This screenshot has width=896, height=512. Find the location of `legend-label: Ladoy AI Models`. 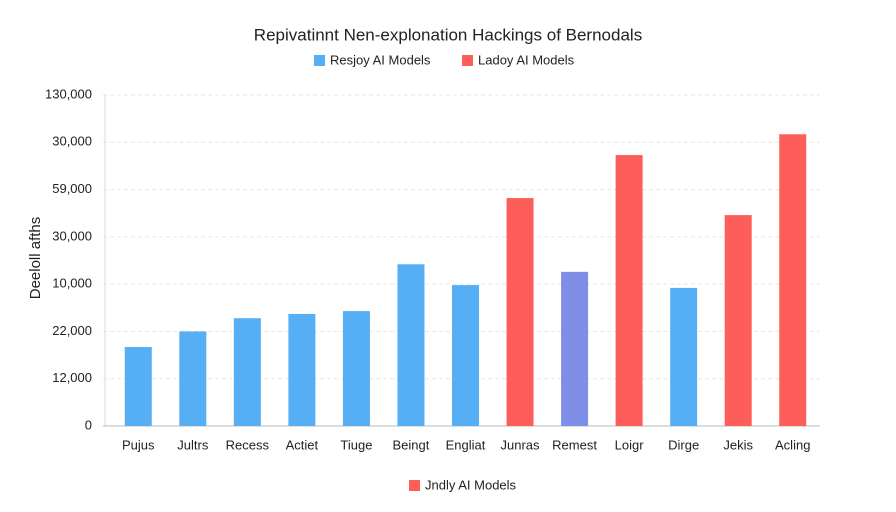

legend-label: Ladoy AI Models is located at coordinates (526, 59).